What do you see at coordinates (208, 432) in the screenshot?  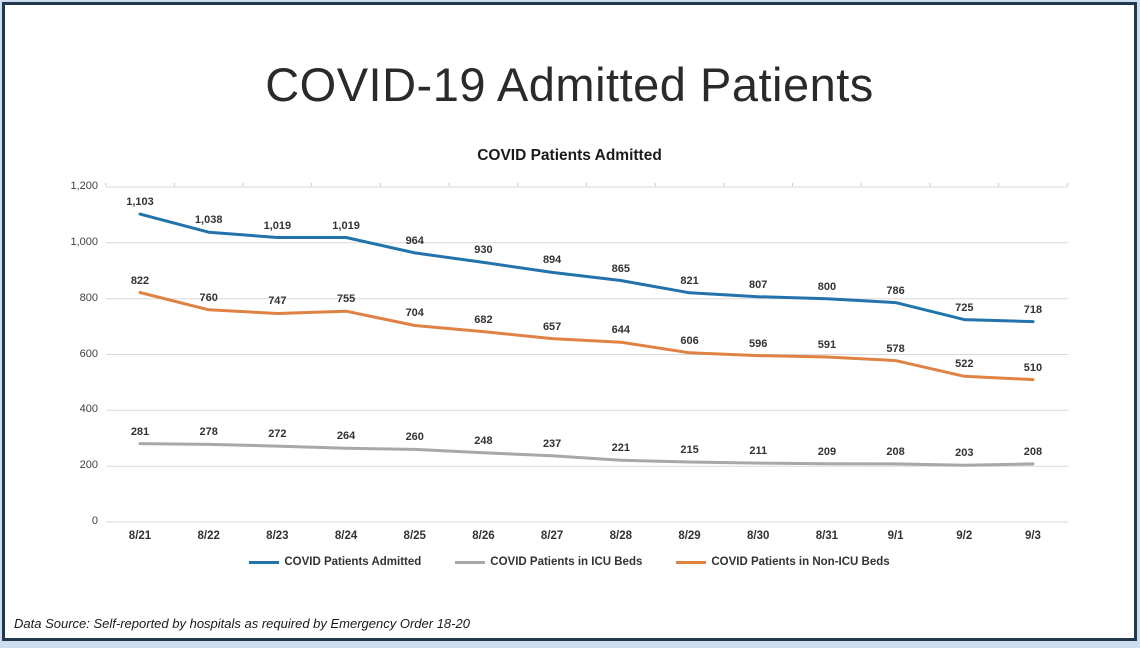 I see `data-label: 278` at bounding box center [208, 432].